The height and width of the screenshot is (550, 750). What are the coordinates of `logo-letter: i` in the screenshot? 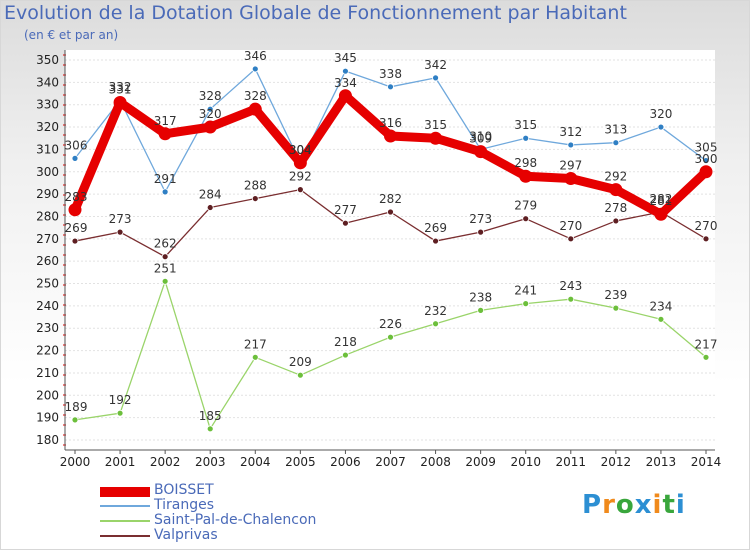 It's located at (680, 505).